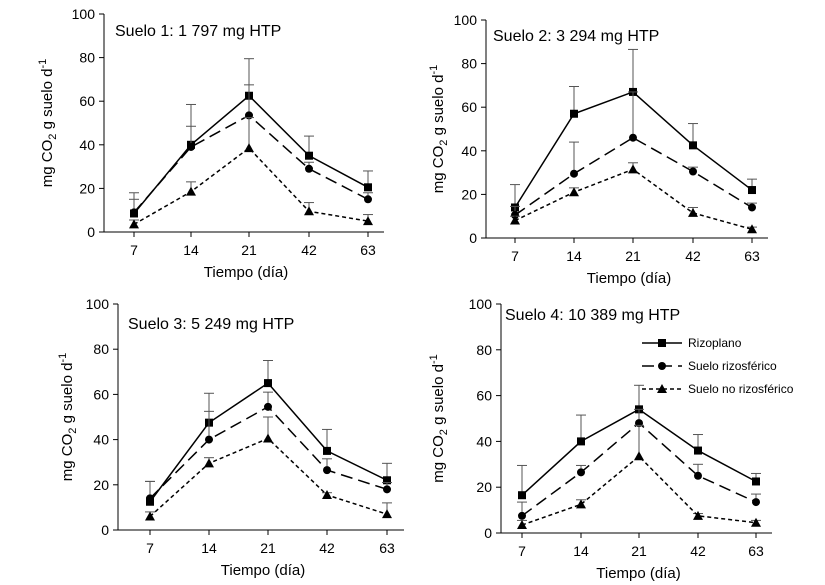 The image size is (825, 585). Describe the element at coordinates (715, 343) in the screenshot. I see `legend-label: Rizoplano` at that location.